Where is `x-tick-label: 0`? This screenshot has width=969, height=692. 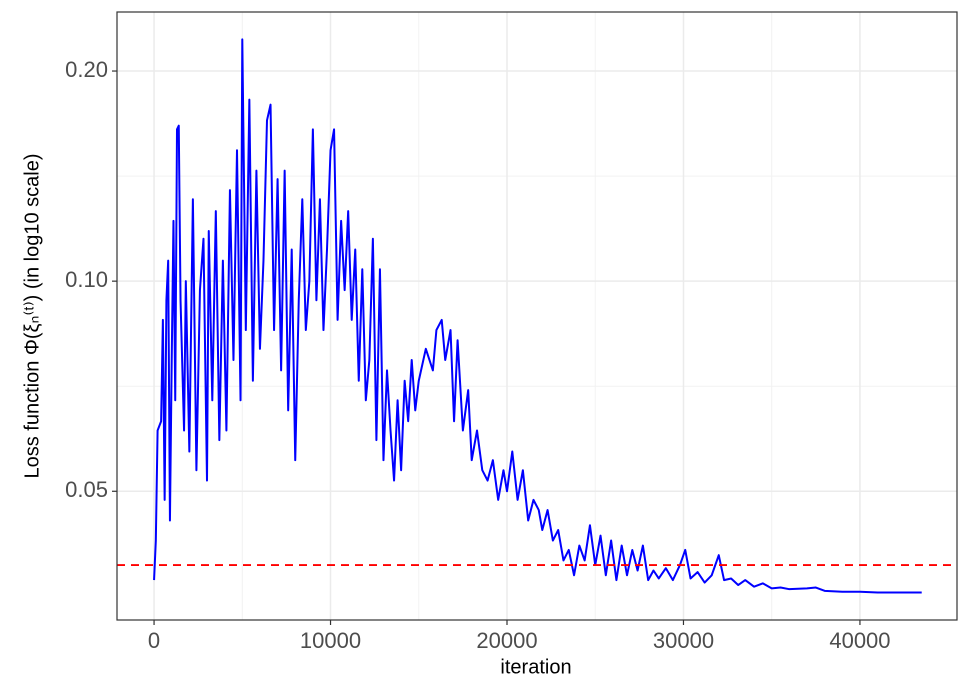 x-tick-label: 0 is located at coordinates (154, 640).